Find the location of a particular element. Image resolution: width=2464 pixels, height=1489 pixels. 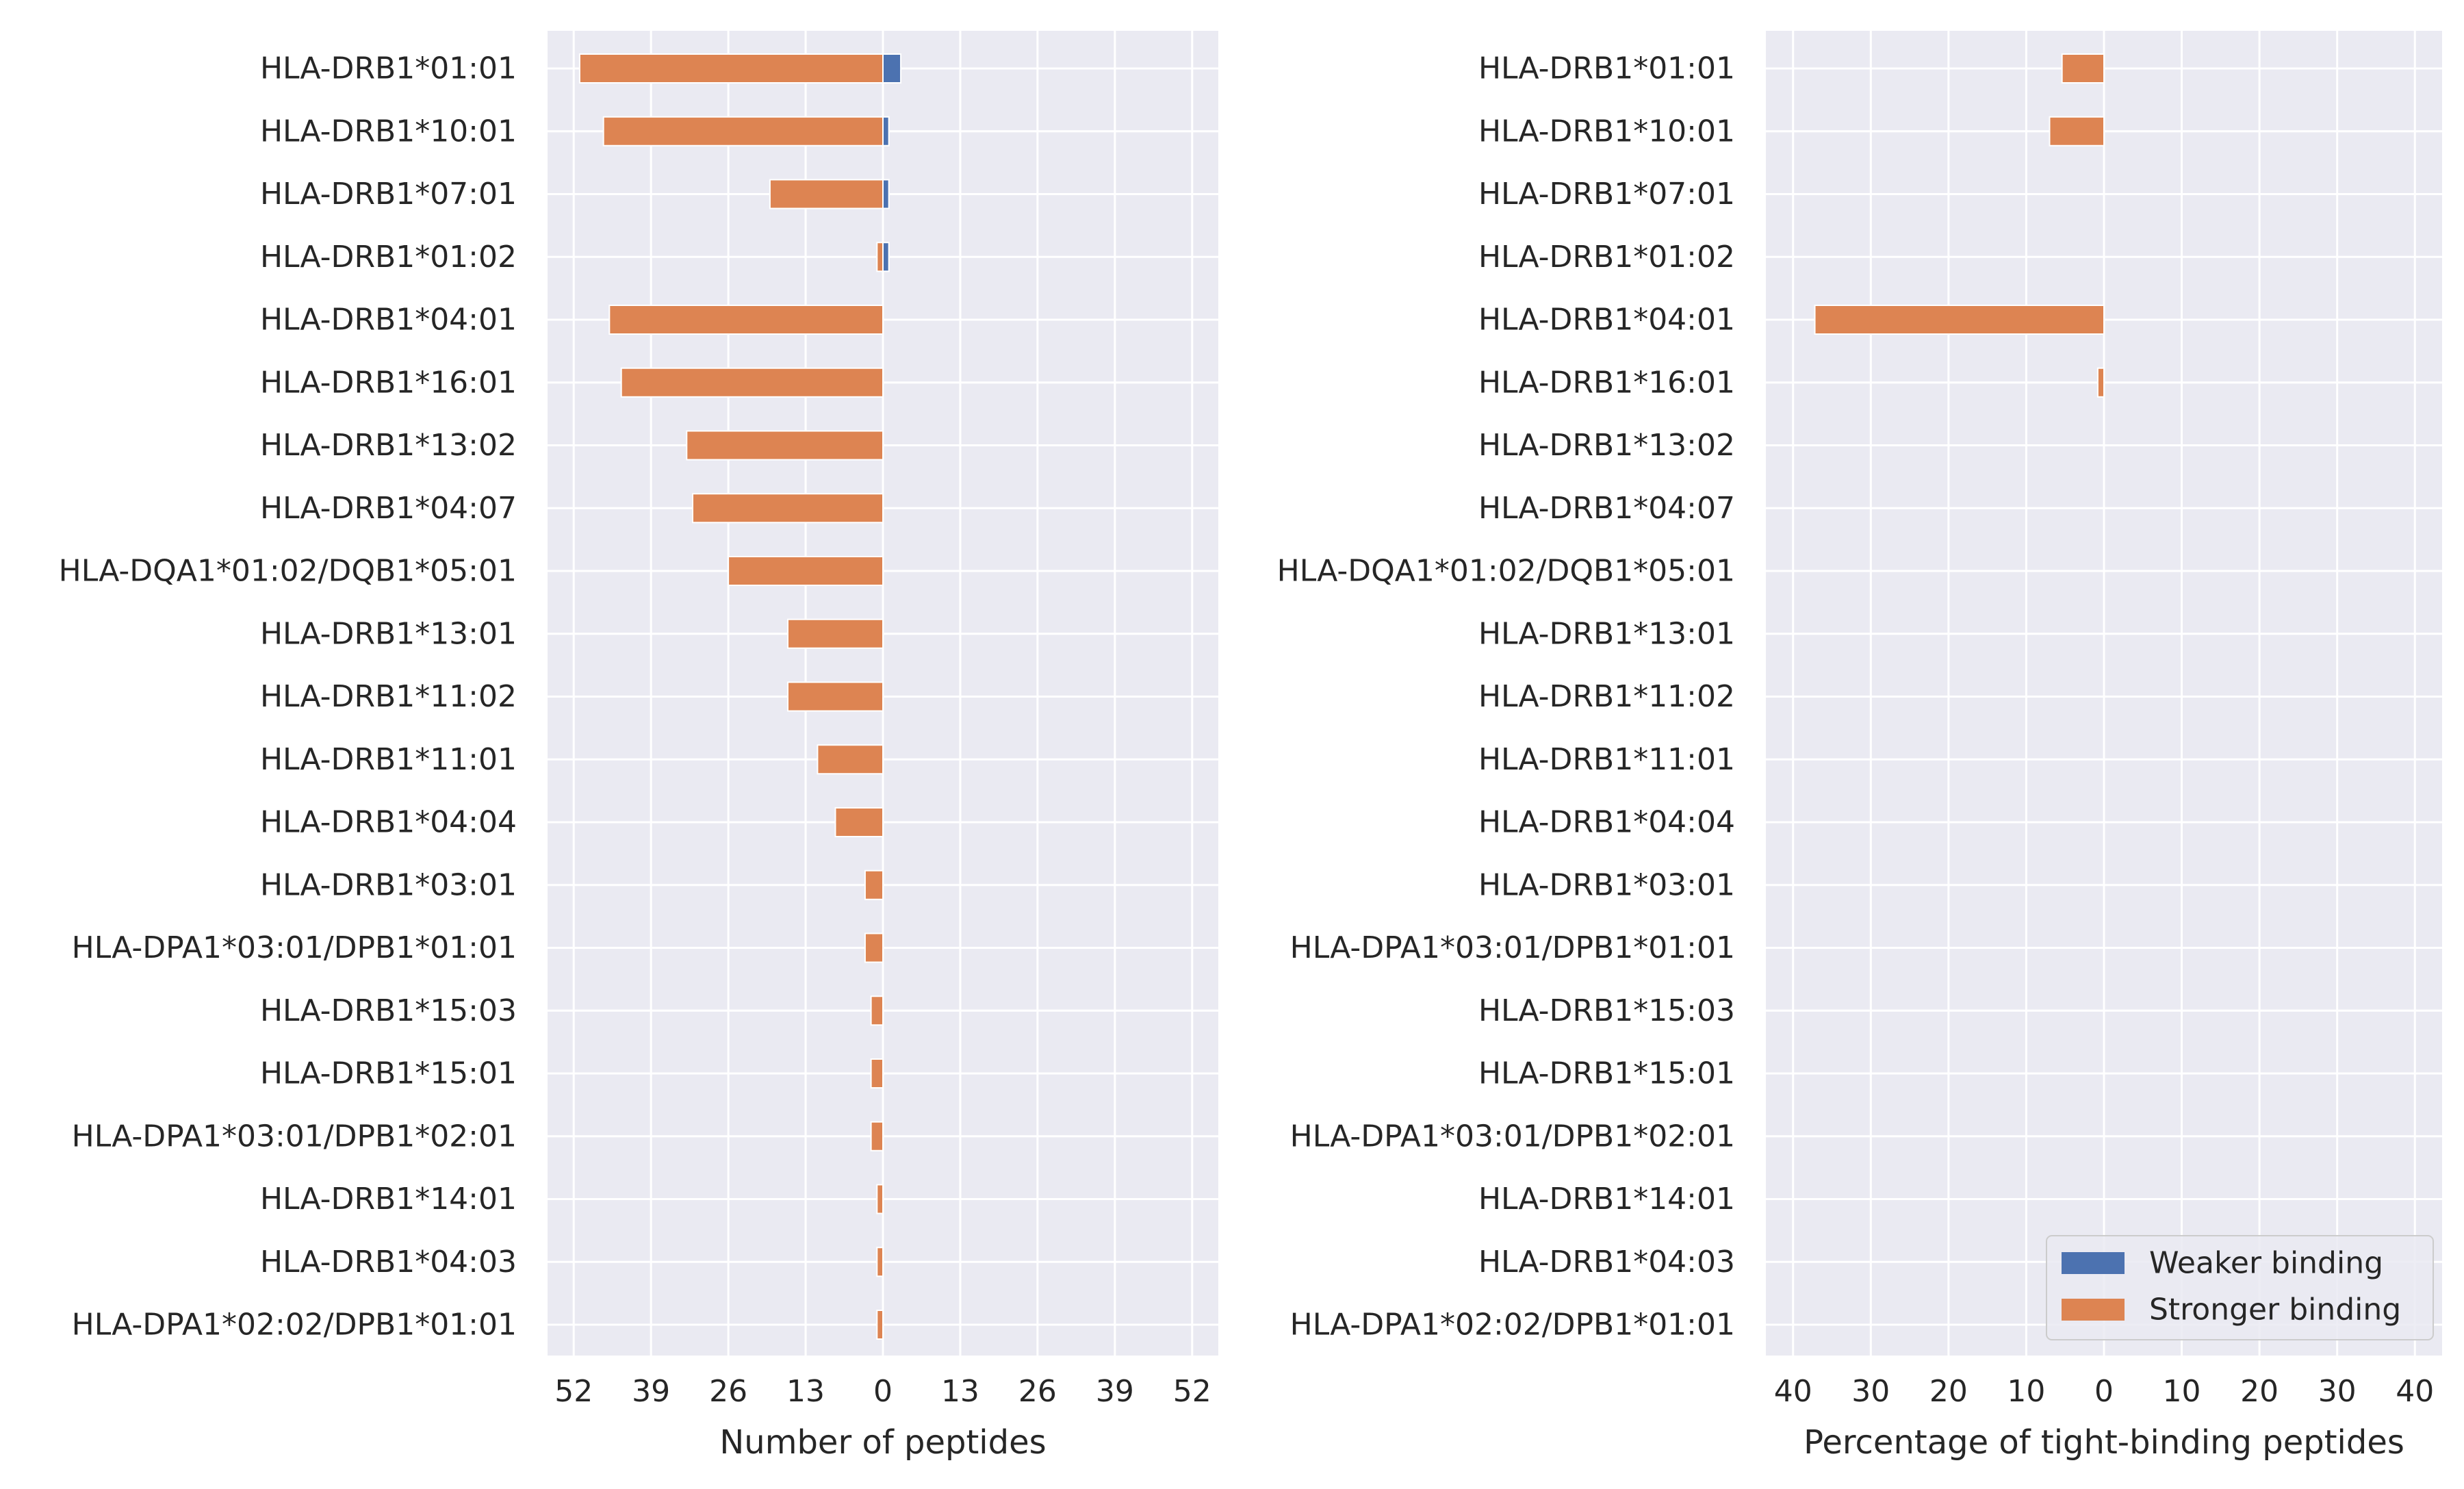

x-axis-label: Number of peptides is located at coordinates (882, 1442).